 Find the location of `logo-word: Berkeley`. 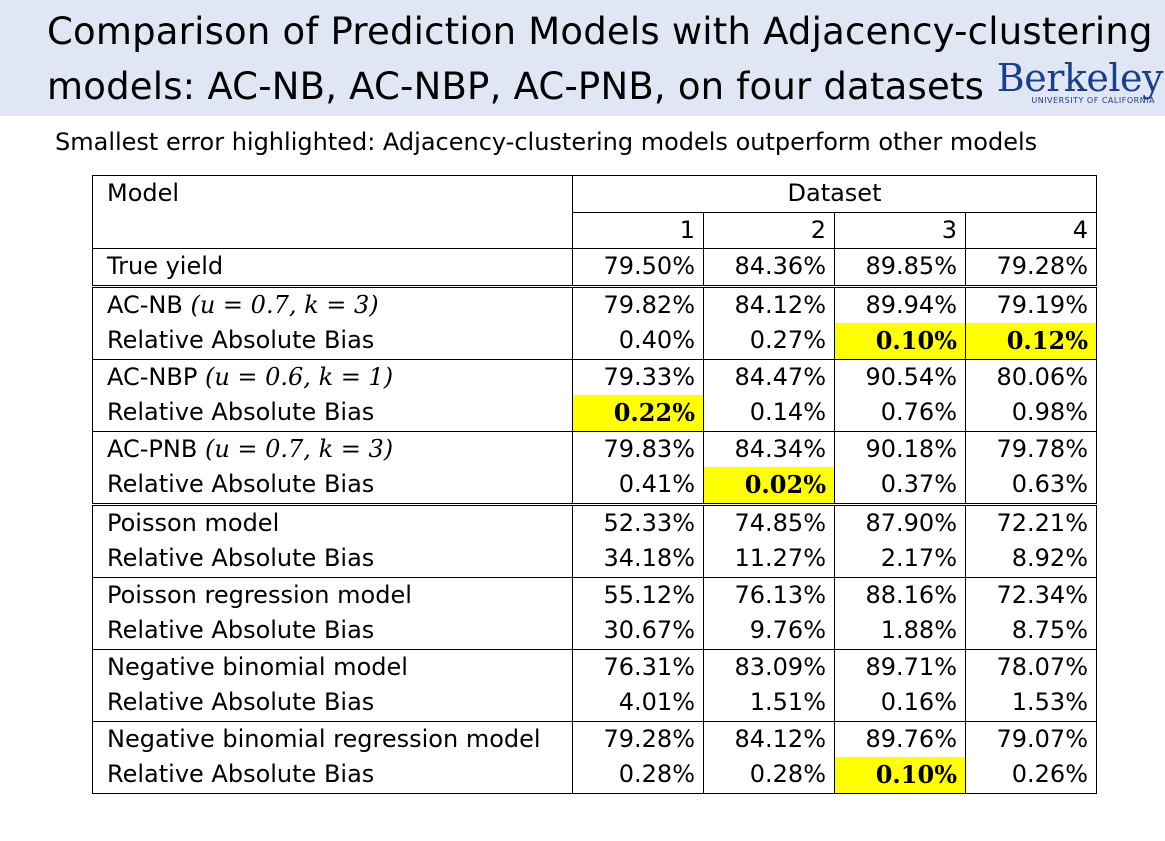

logo-word: Berkeley is located at coordinates (1080, 78).